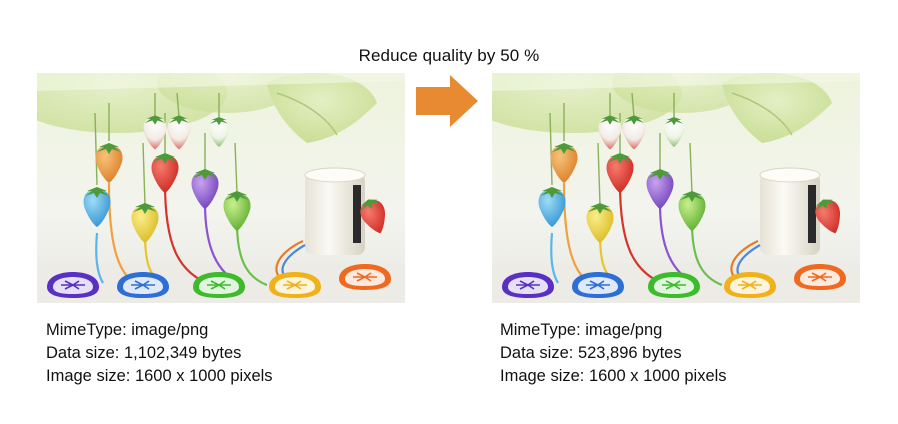 The height and width of the screenshot is (424, 898). Describe the element at coordinates (144, 353) in the screenshot. I see `data-size-label: Data size: 1,102,349 bytes` at that location.